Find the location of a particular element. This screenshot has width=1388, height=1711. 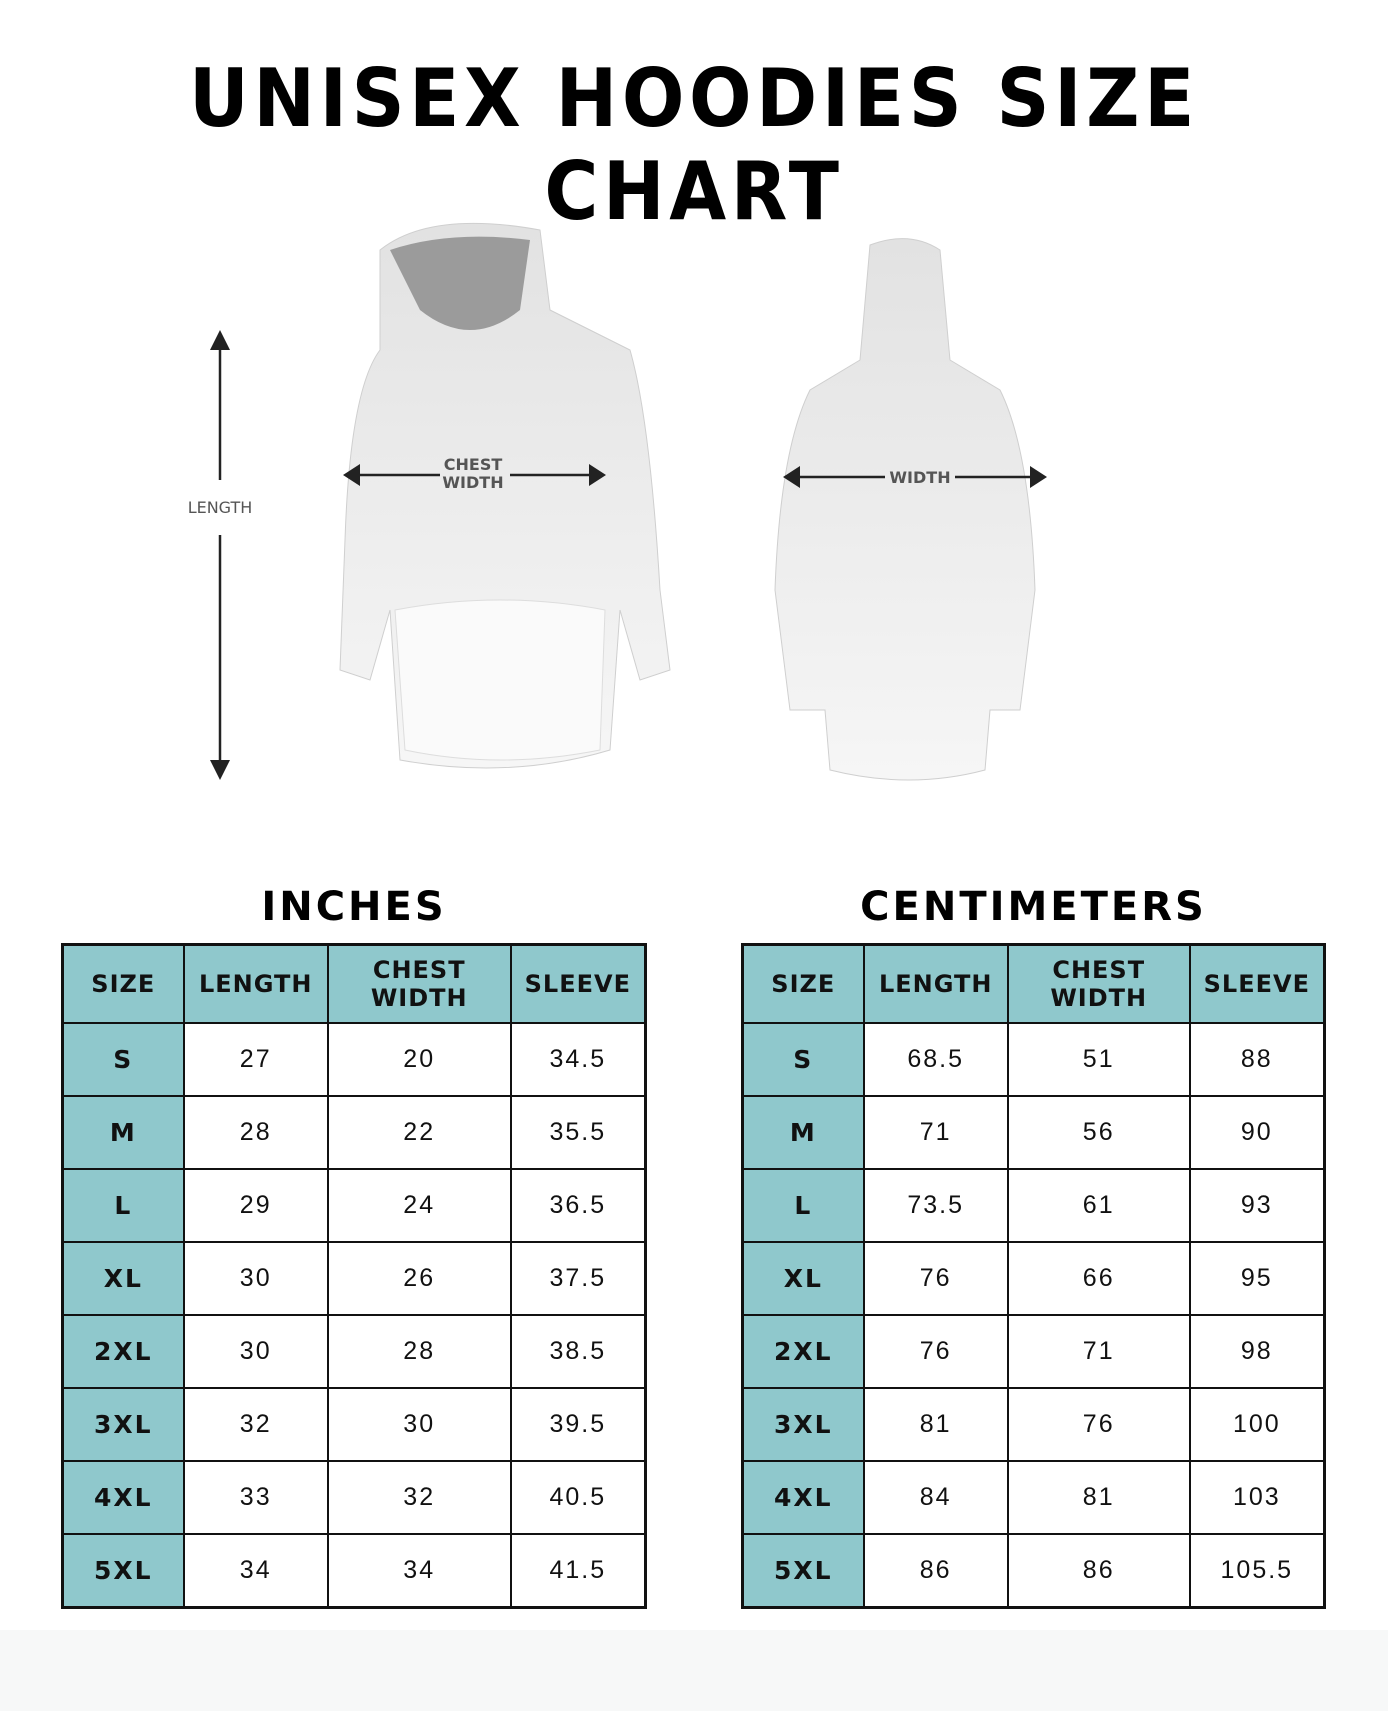

value-cell: 41.5 is located at coordinates (578, 1571).